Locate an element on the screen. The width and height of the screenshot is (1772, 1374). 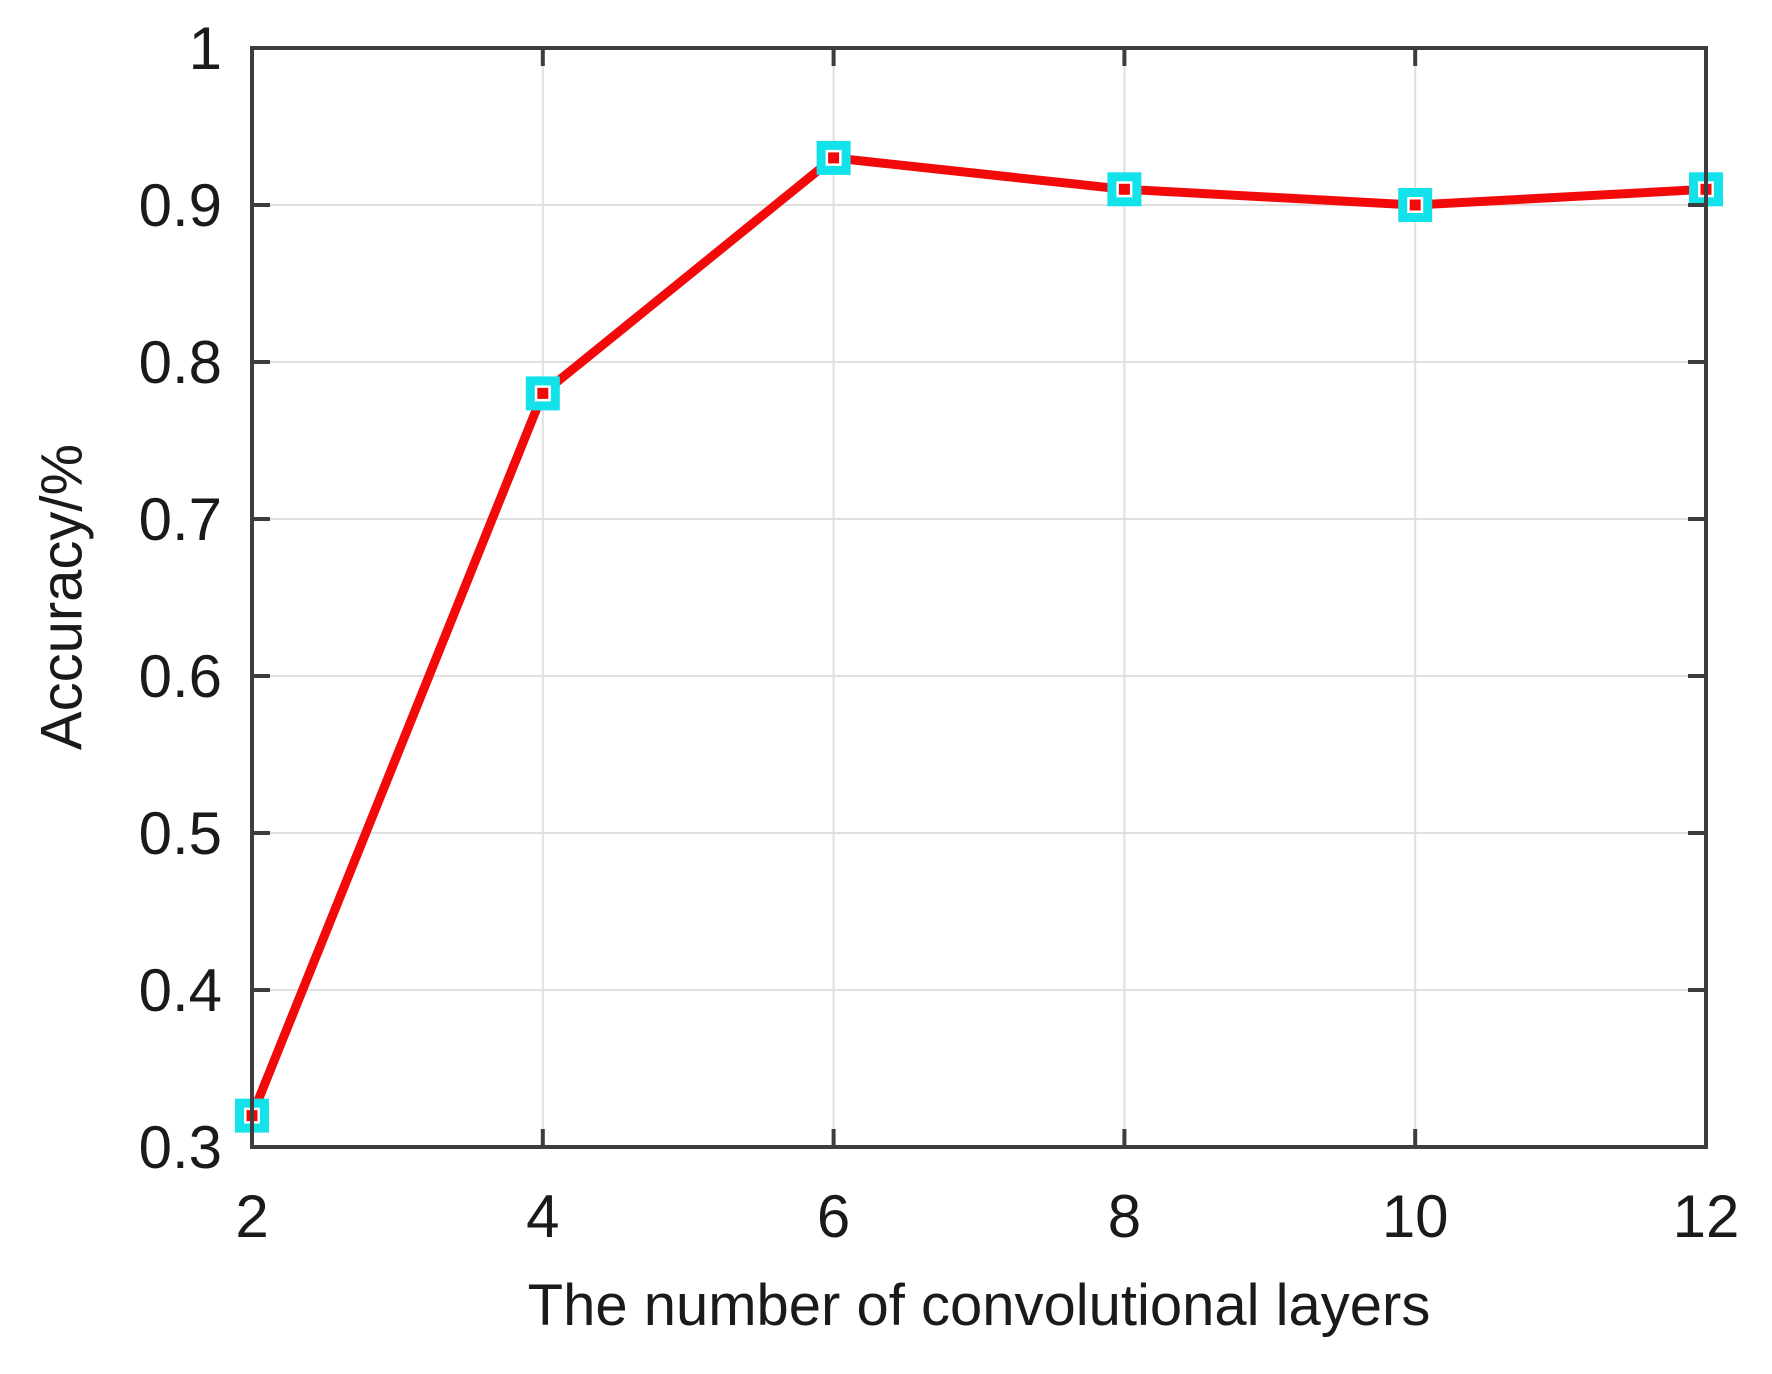
data-point-marker is located at coordinates (1415, 205).